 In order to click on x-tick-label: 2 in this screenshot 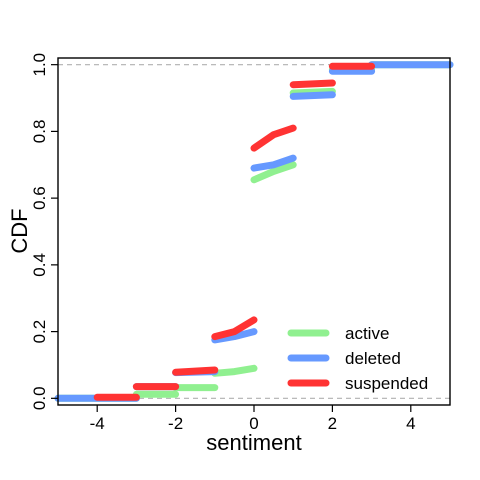, I will do `click(332, 423)`.